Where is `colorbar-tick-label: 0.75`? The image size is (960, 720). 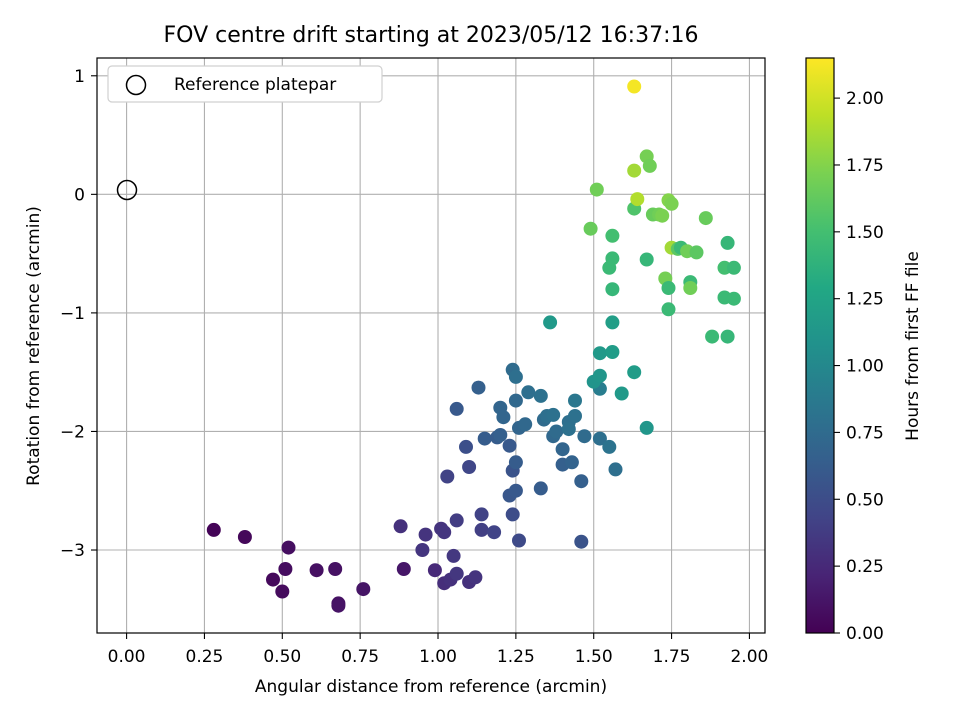 colorbar-tick-label: 0.75 is located at coordinates (865, 433).